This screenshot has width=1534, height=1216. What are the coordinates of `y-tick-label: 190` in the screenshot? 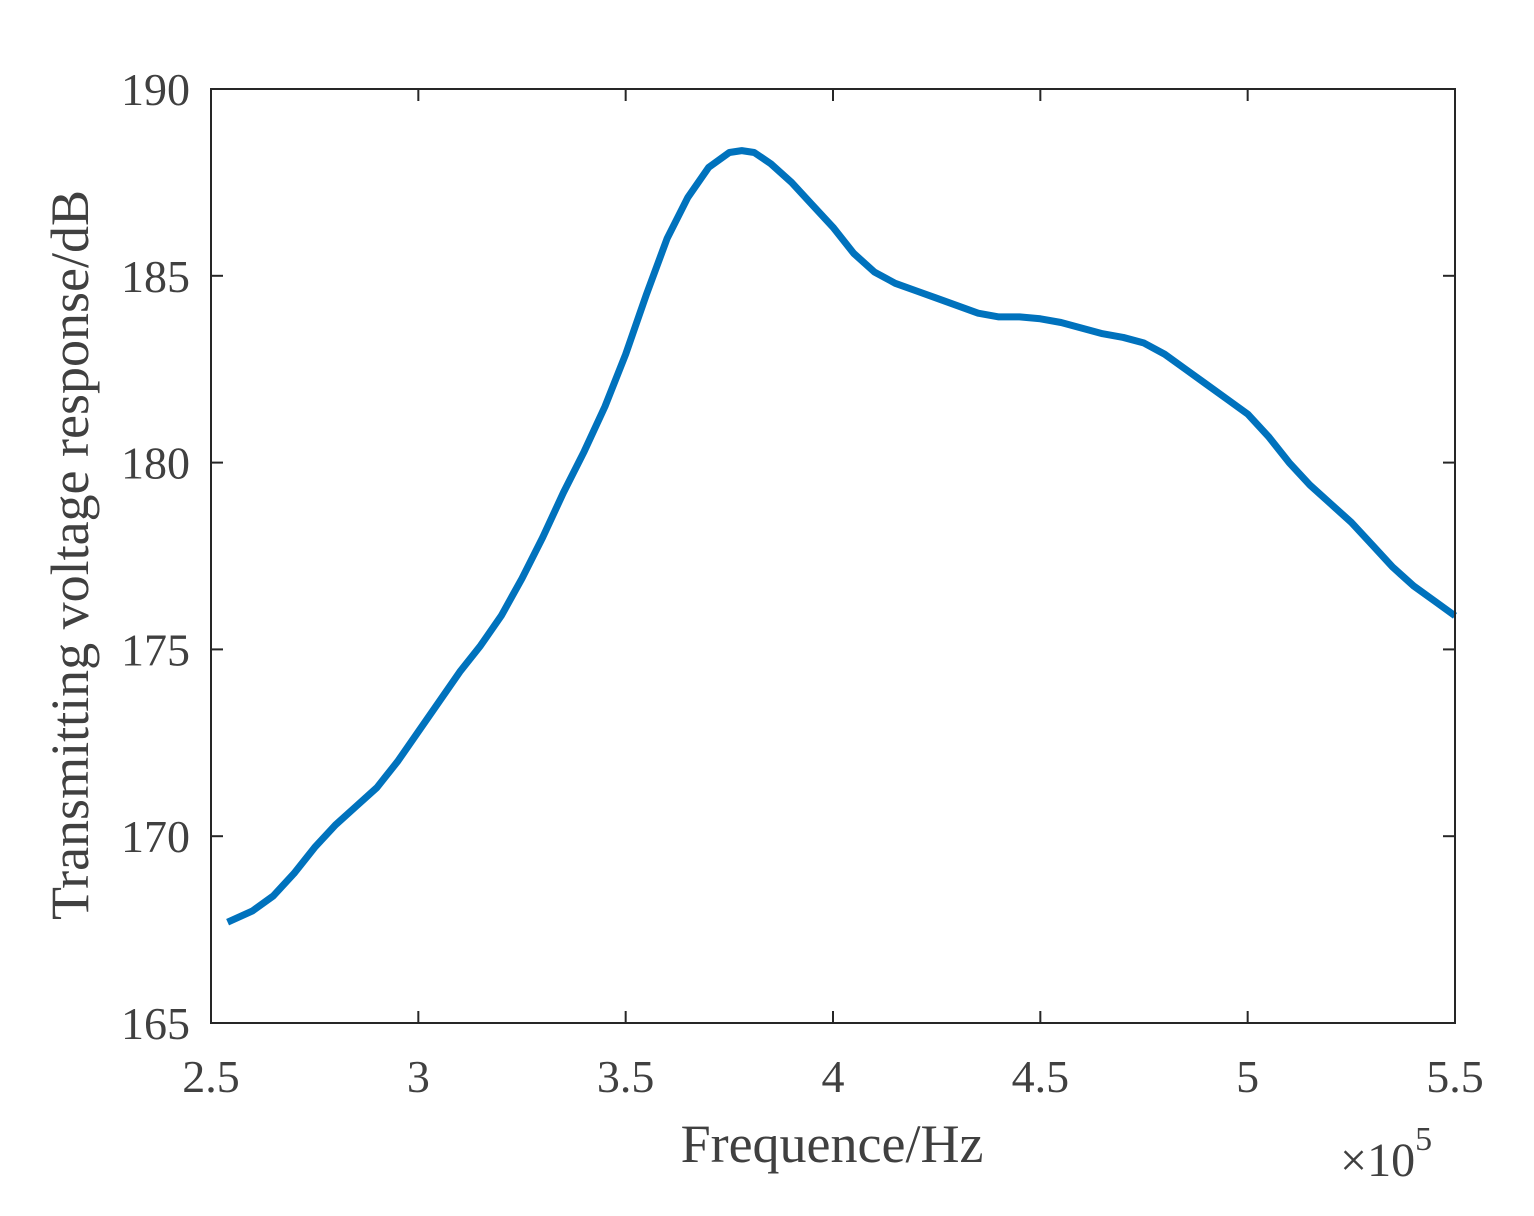 It's located at (155, 89).